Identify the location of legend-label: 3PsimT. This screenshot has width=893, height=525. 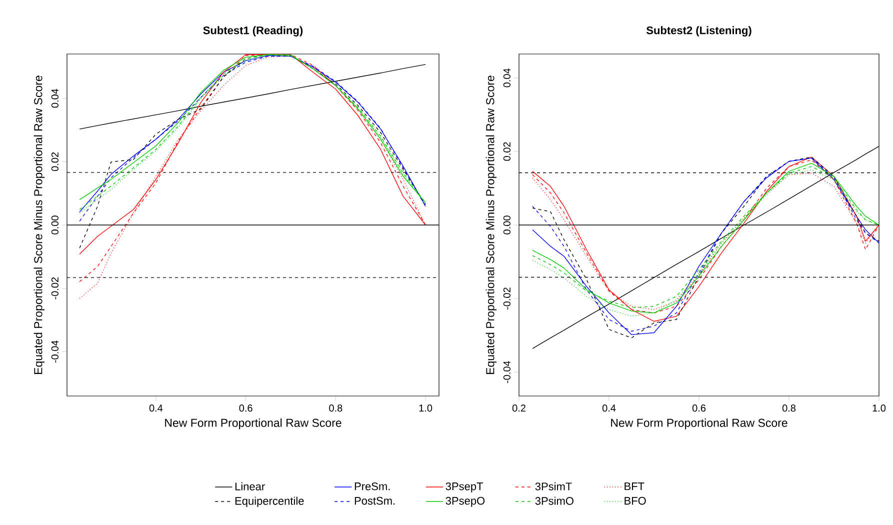
(553, 486).